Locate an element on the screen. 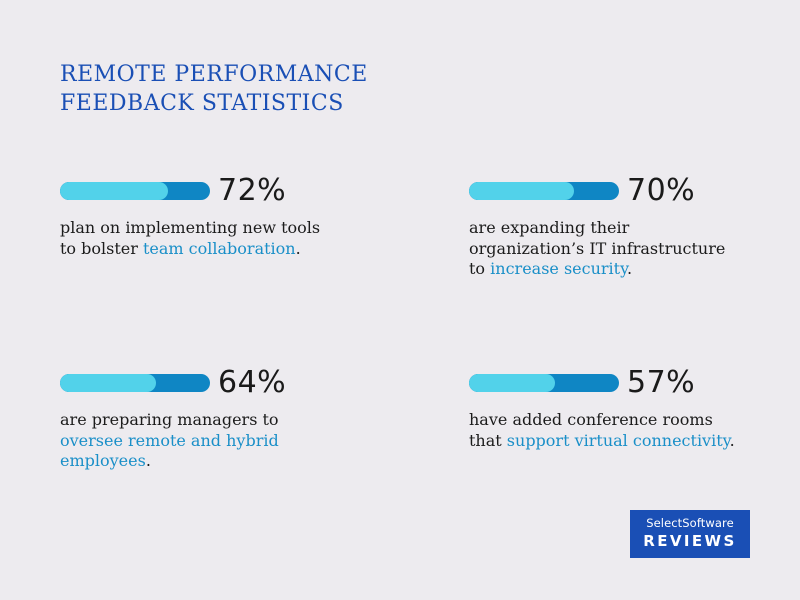  stat-percent: 70% is located at coordinates (661, 190).